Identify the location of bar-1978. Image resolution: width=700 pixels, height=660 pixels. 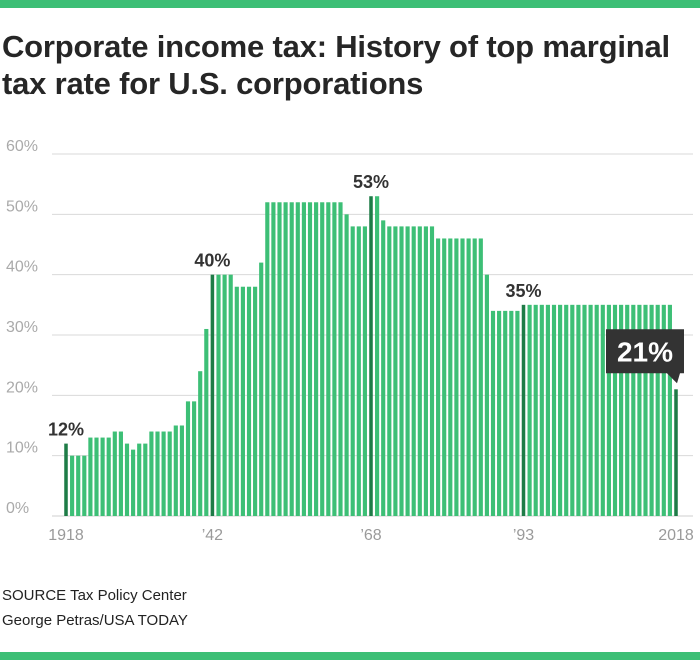
(432, 371).